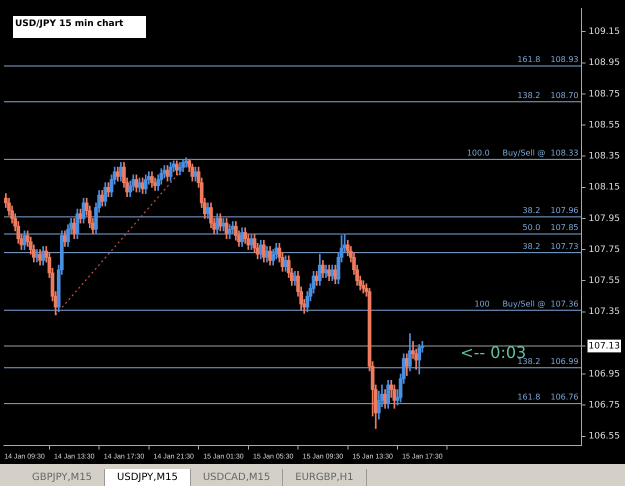  Describe the element at coordinates (148, 477) in the screenshot. I see `text: USDJPY,M15` at that location.